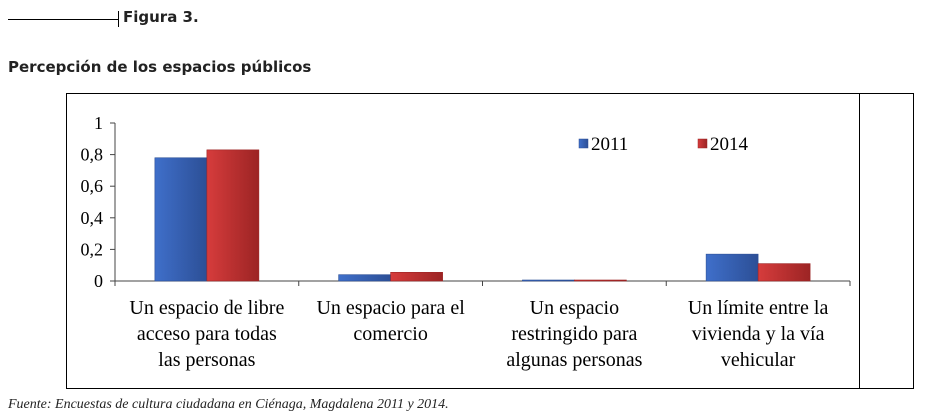 The width and height of the screenshot is (925, 420). I want to click on category-label: algunas personas, so click(574, 360).